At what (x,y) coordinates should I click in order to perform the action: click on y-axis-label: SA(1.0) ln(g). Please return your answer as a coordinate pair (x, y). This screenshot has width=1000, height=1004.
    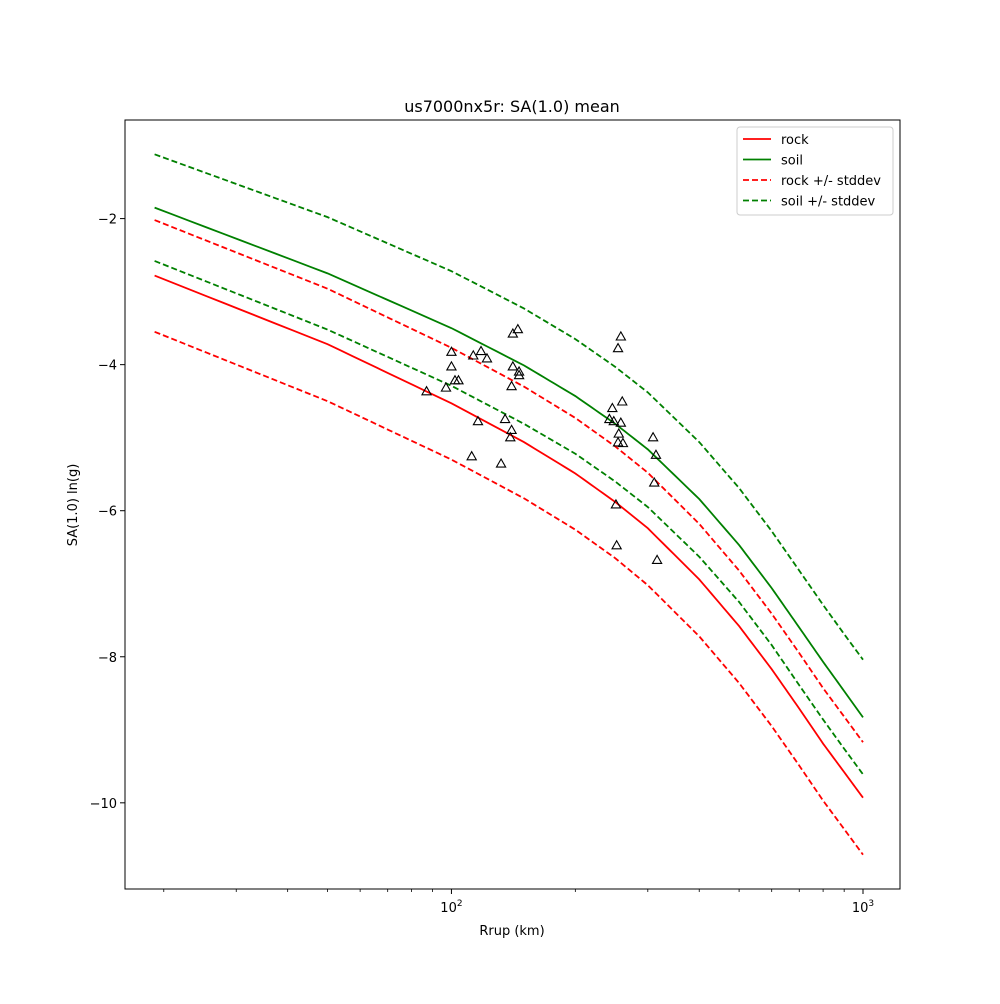
    Looking at the image, I should click on (73, 505).